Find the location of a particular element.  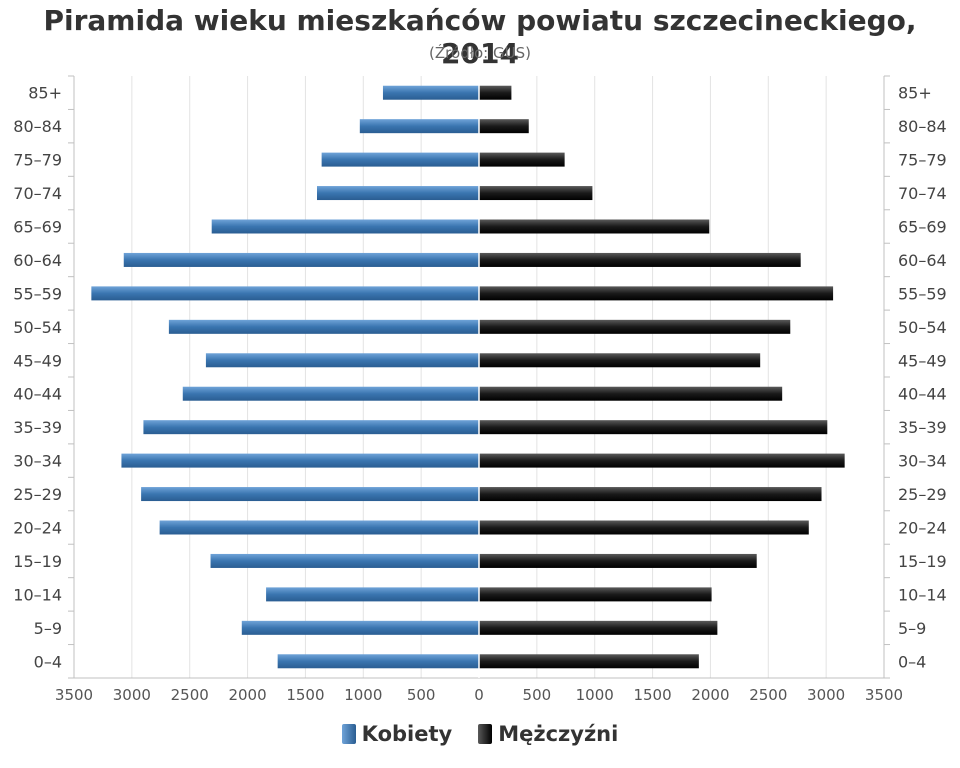

y-category-label-left: 20–24 is located at coordinates (37, 528).